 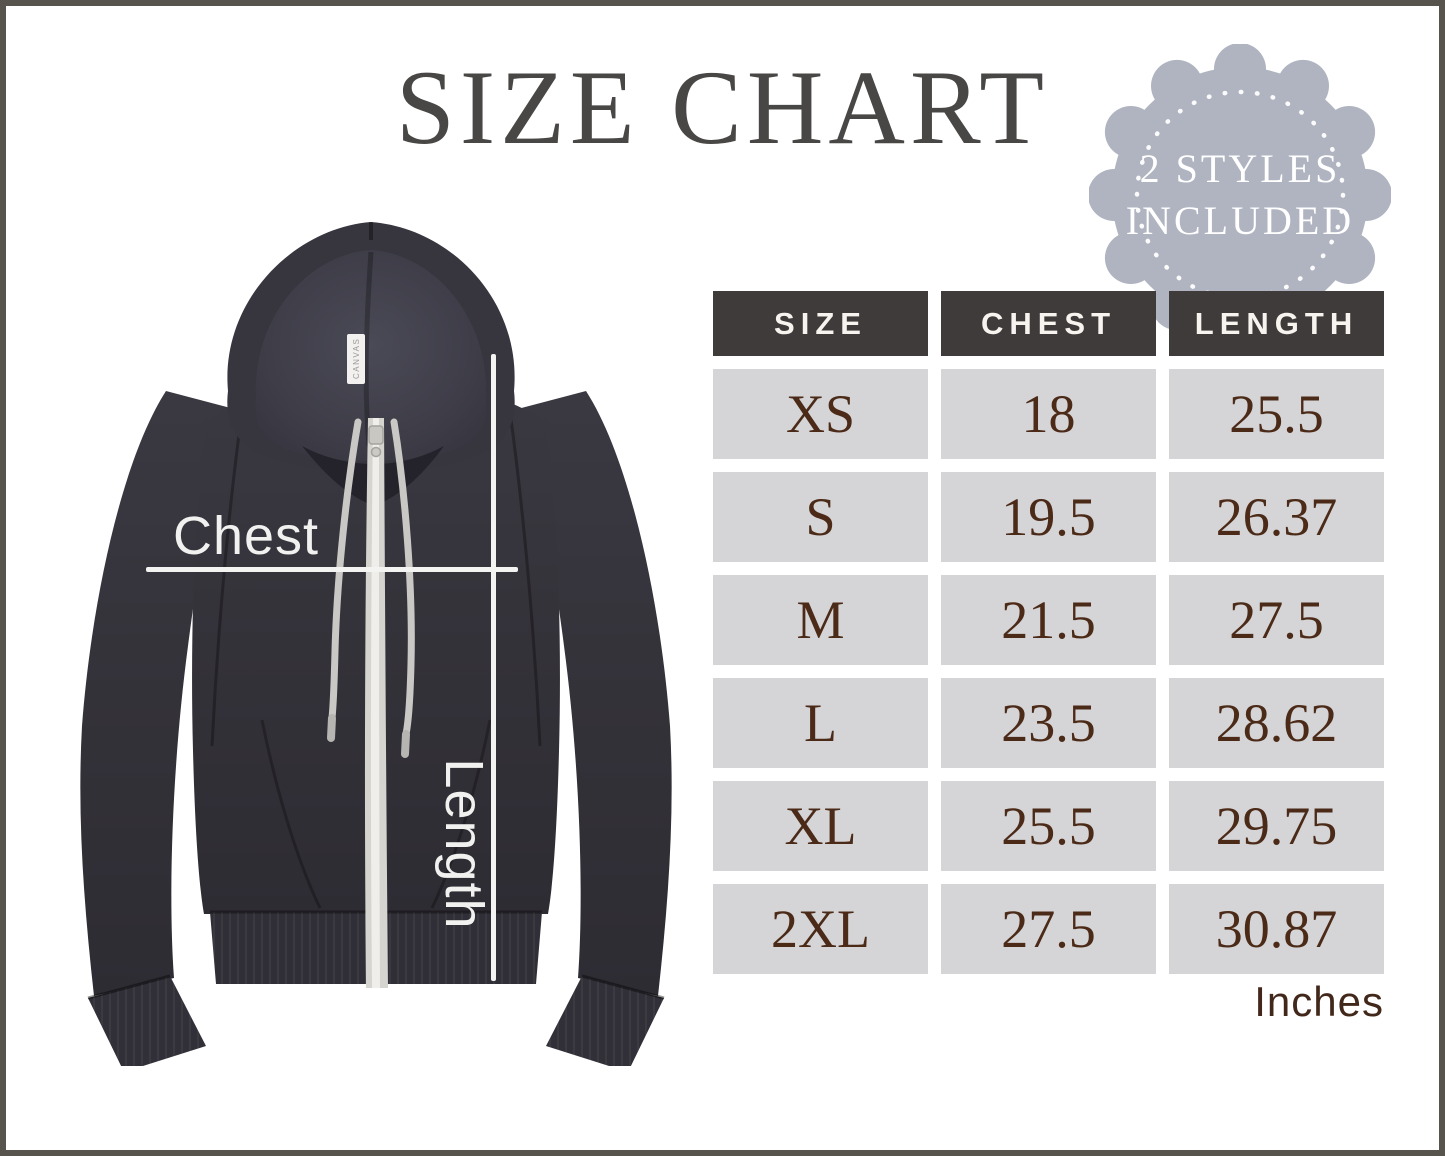 What do you see at coordinates (464, 844) in the screenshot?
I see `length-label: Length` at bounding box center [464, 844].